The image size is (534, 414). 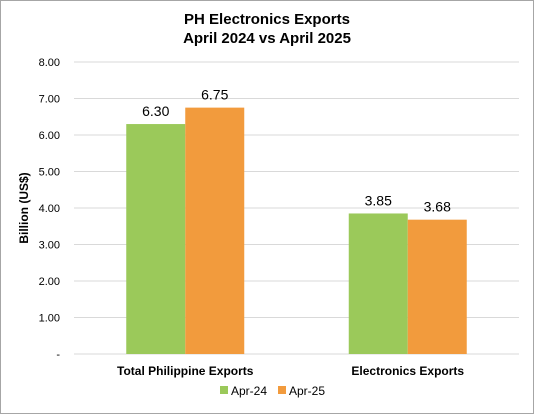 I want to click on data-label: 3.68, so click(x=437, y=207).